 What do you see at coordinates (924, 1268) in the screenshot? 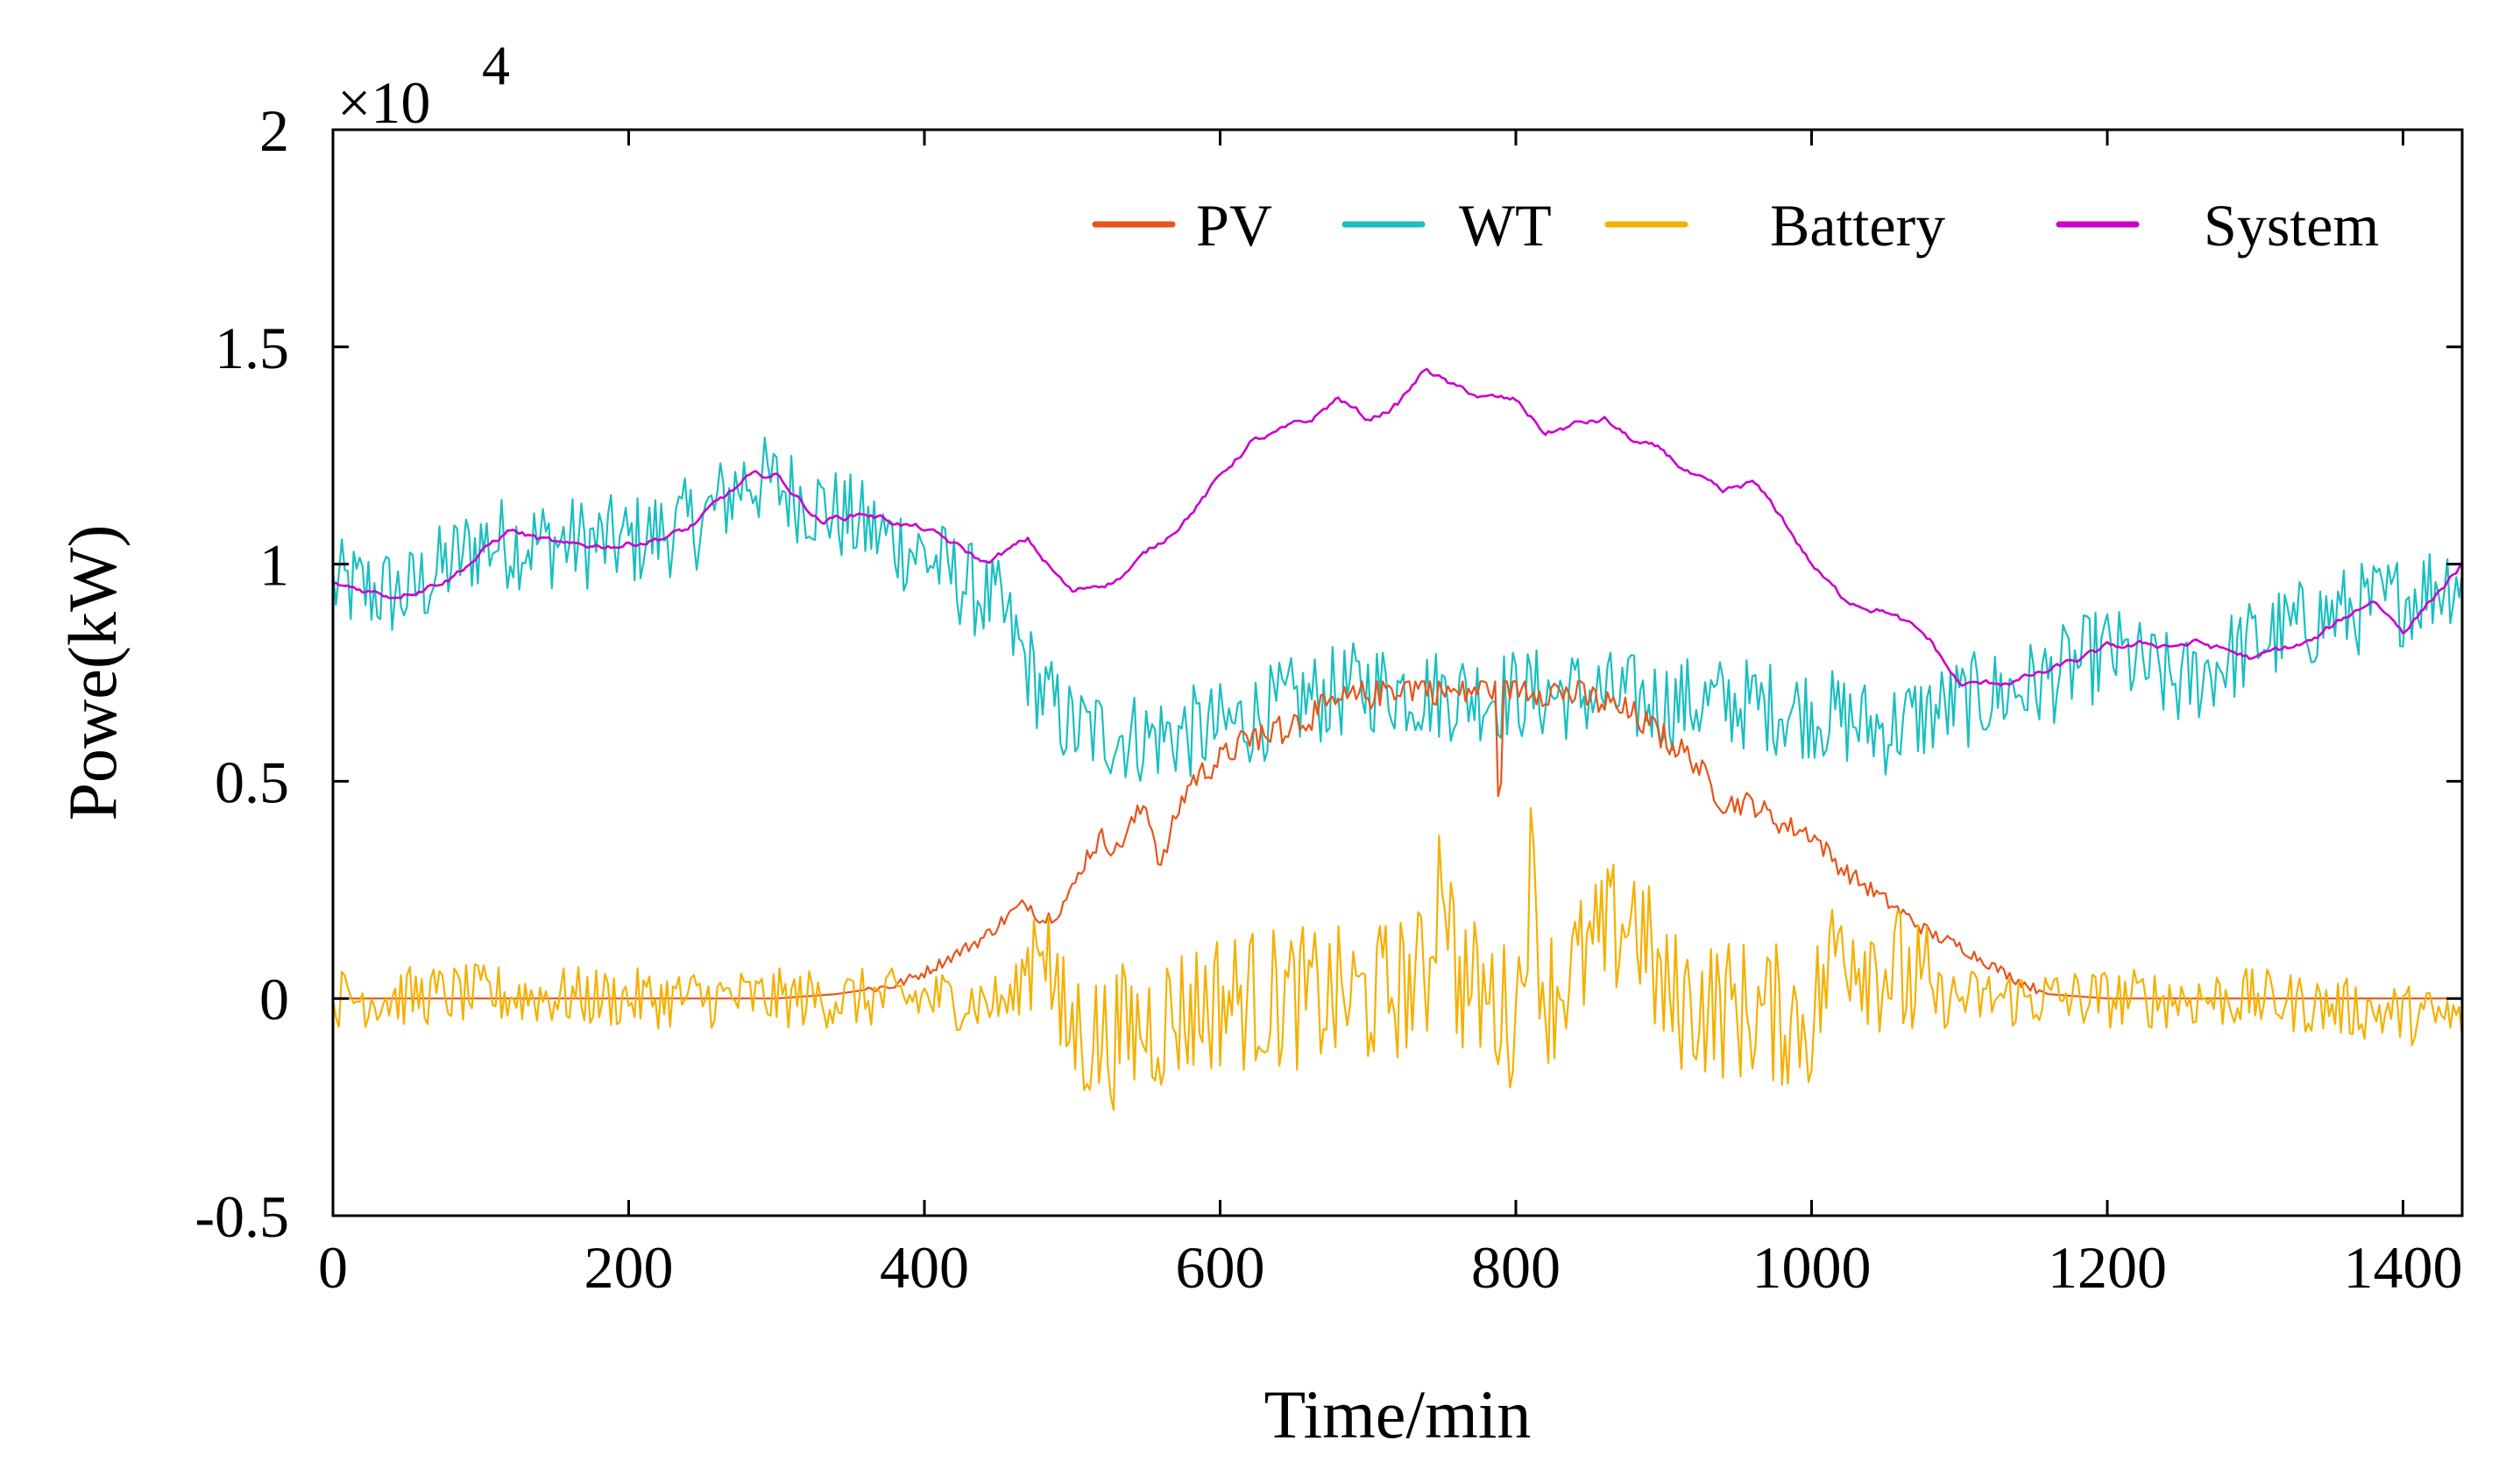
I see `x-tick-label: 400` at bounding box center [924, 1268].